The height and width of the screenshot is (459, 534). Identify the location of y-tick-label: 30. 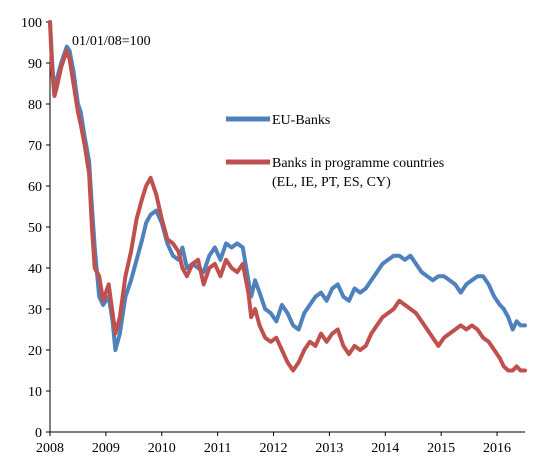
(35, 310).